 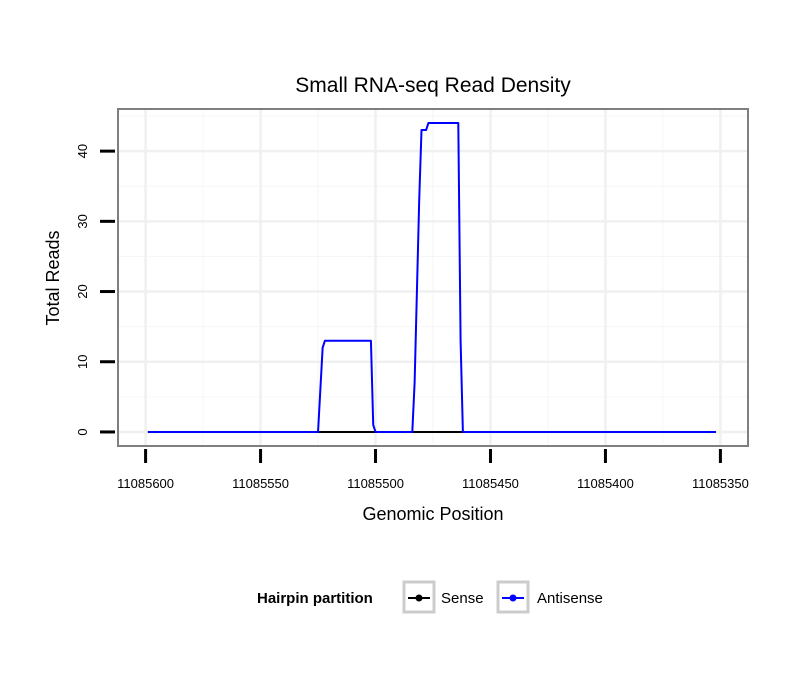 I want to click on y-tick-label: 30, so click(x=82, y=221).